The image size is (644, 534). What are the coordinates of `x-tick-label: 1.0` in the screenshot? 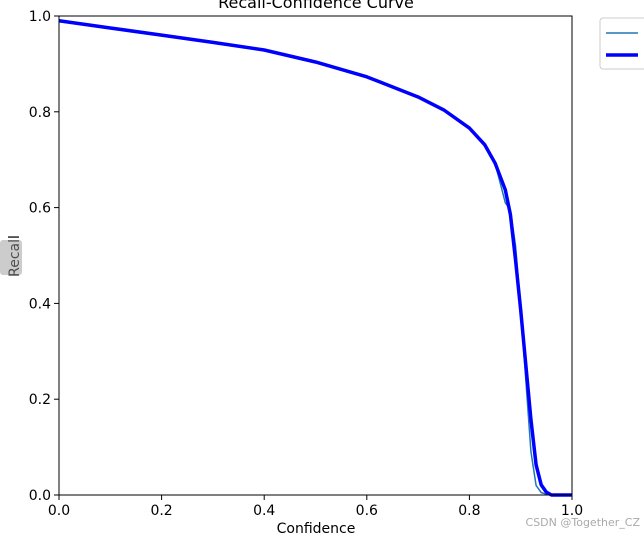 It's located at (572, 511).